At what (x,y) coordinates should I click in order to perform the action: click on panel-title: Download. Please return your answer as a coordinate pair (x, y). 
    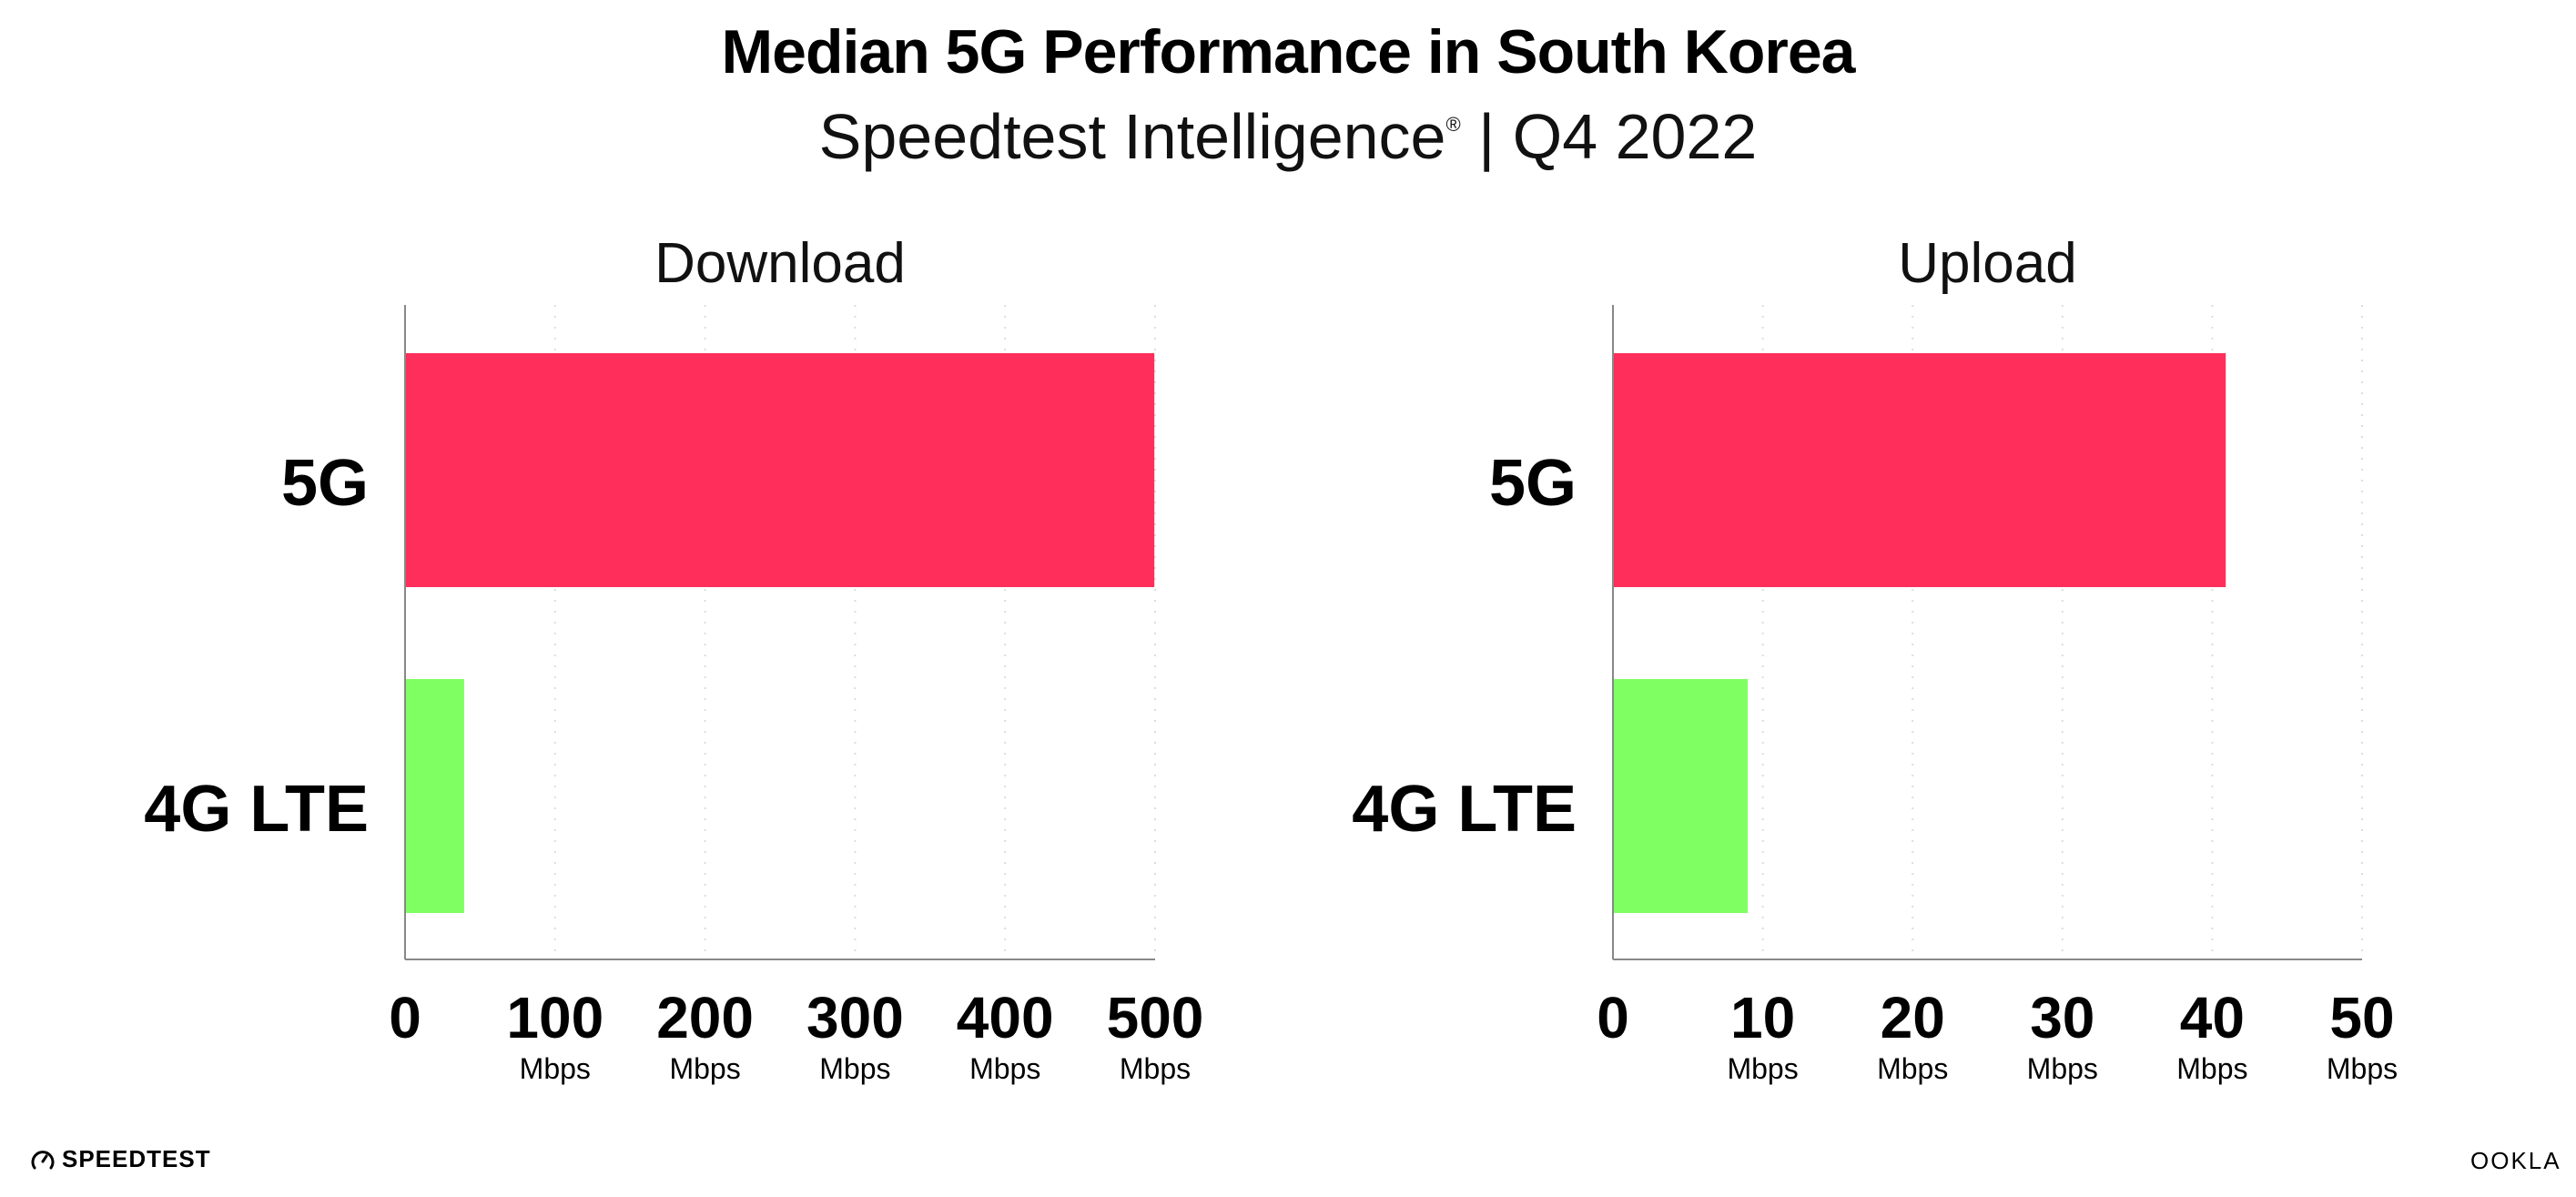
    Looking at the image, I should click on (780, 263).